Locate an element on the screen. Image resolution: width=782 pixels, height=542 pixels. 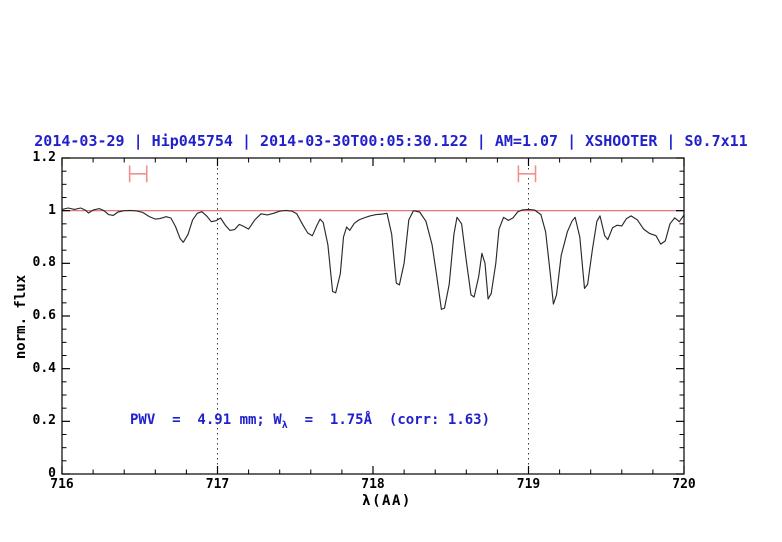
y-tick-label: 1 is located at coordinates (52, 210).